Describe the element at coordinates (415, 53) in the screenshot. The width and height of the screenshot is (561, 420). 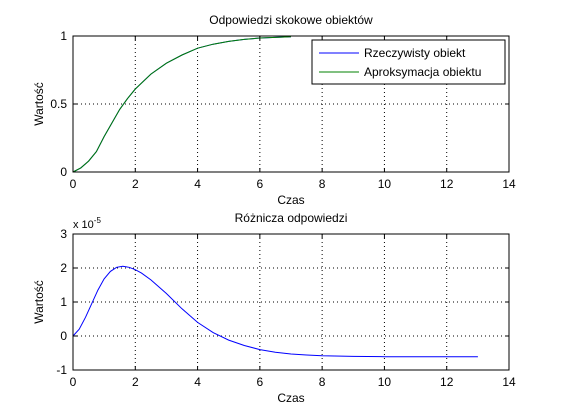
I see `legend-entry-rzeczywisty: Rzeczywisty obiekt` at that location.